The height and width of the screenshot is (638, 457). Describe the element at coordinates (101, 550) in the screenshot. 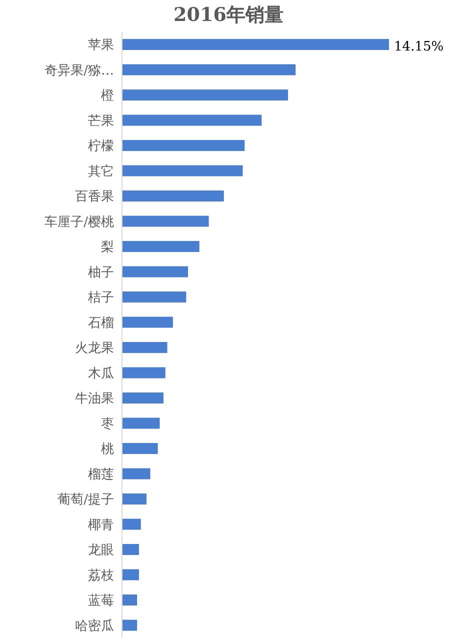

I see `y-tick-label: 龙眼` at that location.